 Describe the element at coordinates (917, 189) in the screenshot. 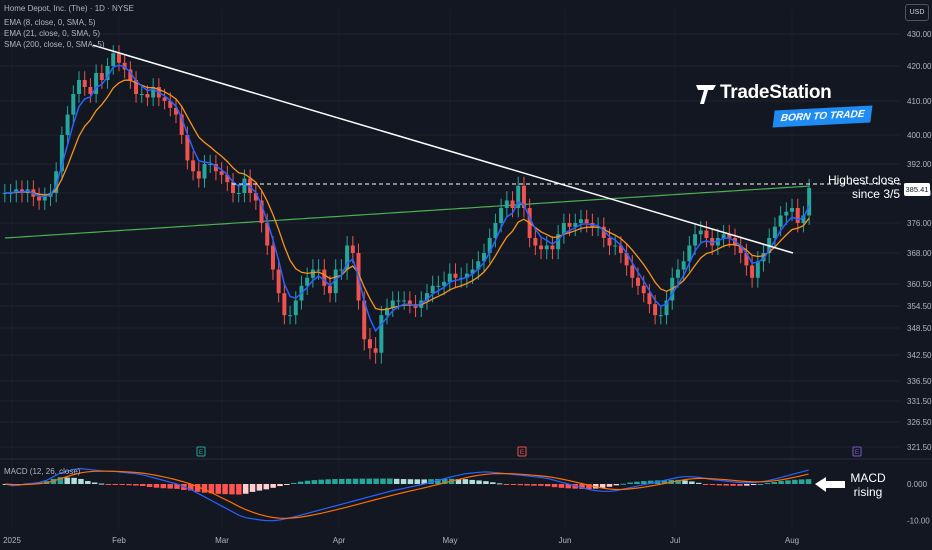

I see `last-price-label: 385.41` at that location.